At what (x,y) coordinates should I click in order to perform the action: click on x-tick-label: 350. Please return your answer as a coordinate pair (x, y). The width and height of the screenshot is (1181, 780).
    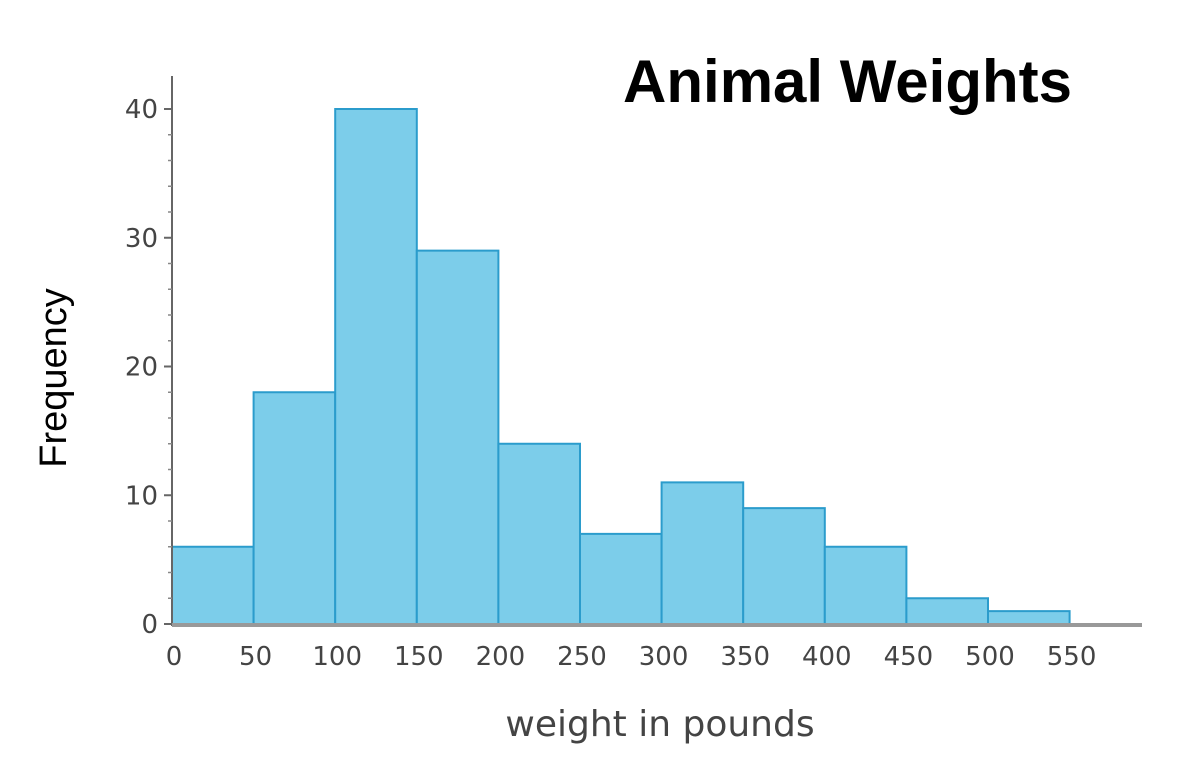
    Looking at the image, I should click on (745, 657).